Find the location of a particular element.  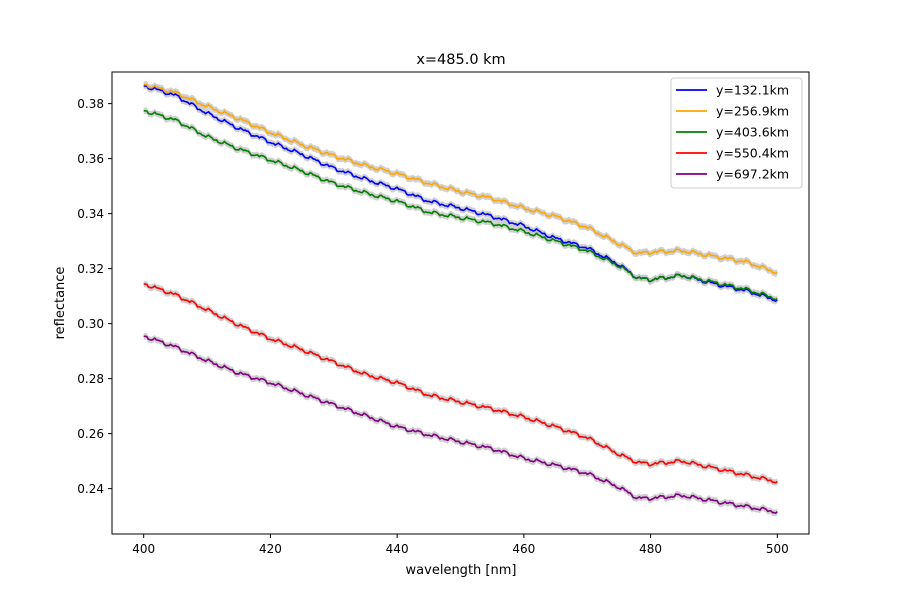

y-tick-label: 0.30 is located at coordinates (90, 324).